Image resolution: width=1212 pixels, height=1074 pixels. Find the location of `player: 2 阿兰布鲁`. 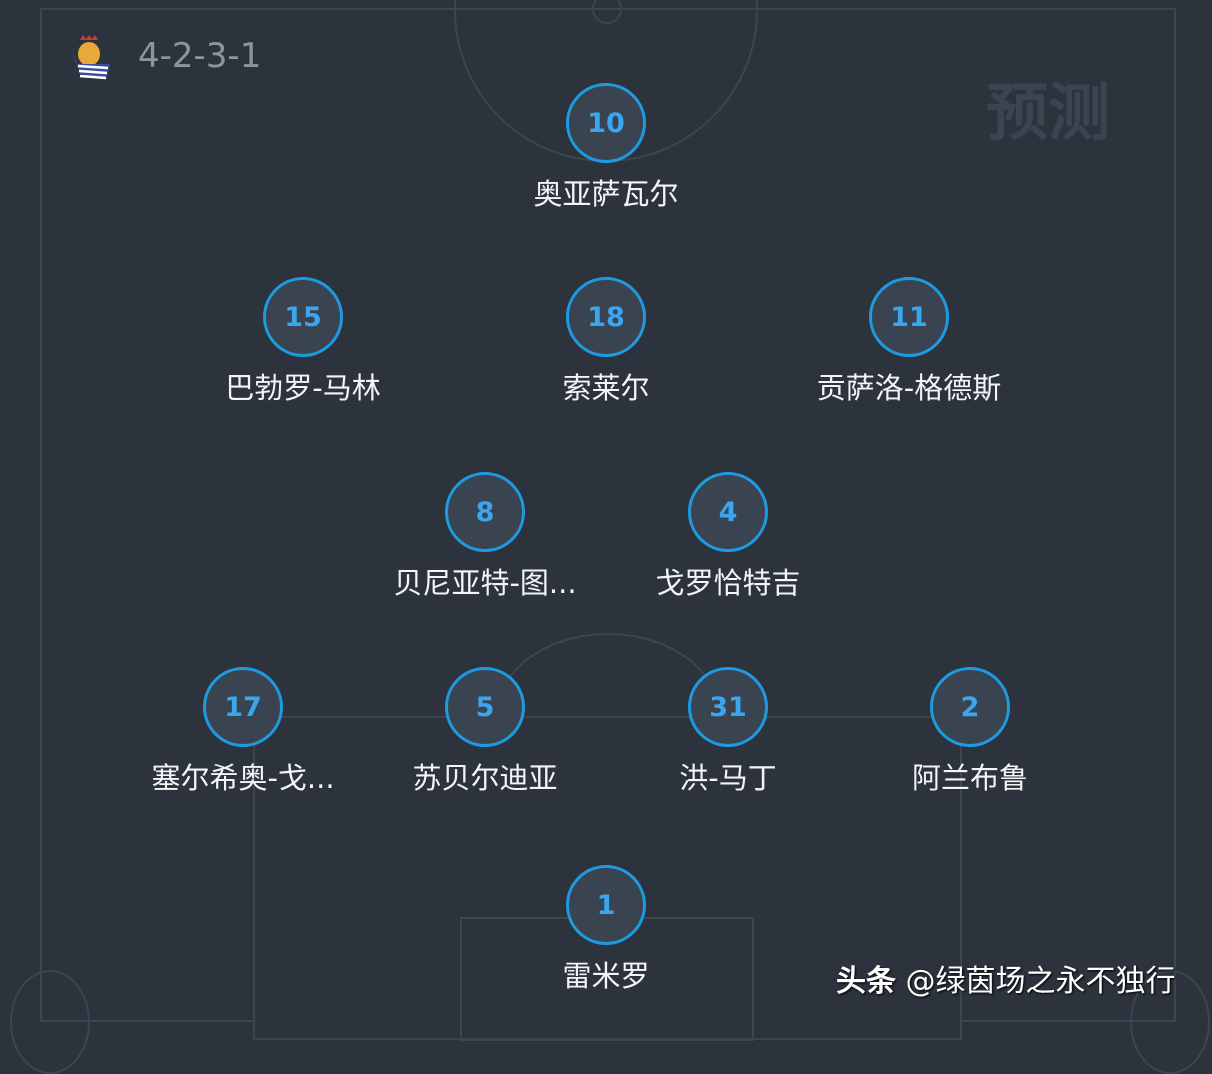

player: 2 阿兰布鲁 is located at coordinates (970, 732).